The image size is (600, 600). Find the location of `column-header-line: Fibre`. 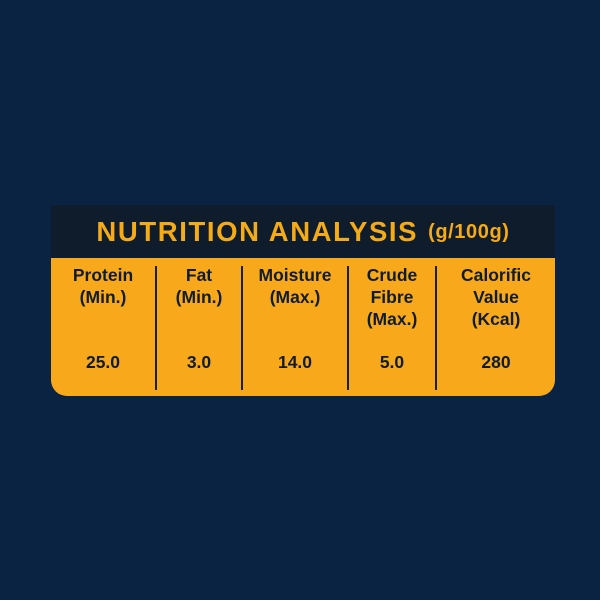

column-header-line: Fibre is located at coordinates (392, 297).